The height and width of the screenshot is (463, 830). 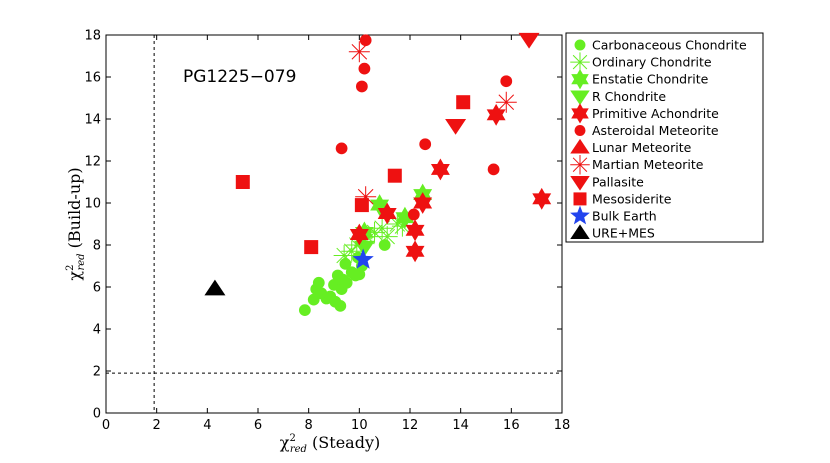 What do you see at coordinates (309, 425) in the screenshot?
I see `x-tick-label: 8` at bounding box center [309, 425].